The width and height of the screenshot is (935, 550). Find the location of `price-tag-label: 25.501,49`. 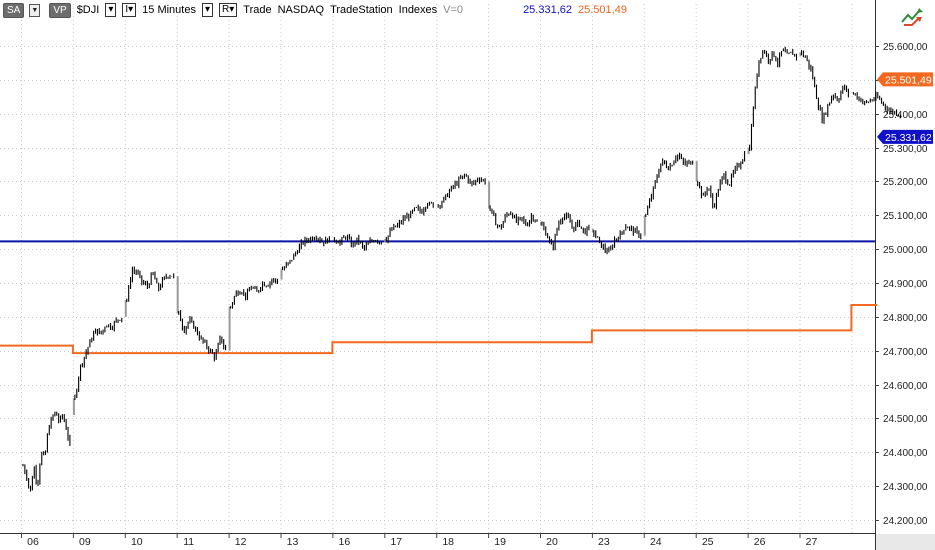

price-tag-label: 25.501,49 is located at coordinates (908, 80).